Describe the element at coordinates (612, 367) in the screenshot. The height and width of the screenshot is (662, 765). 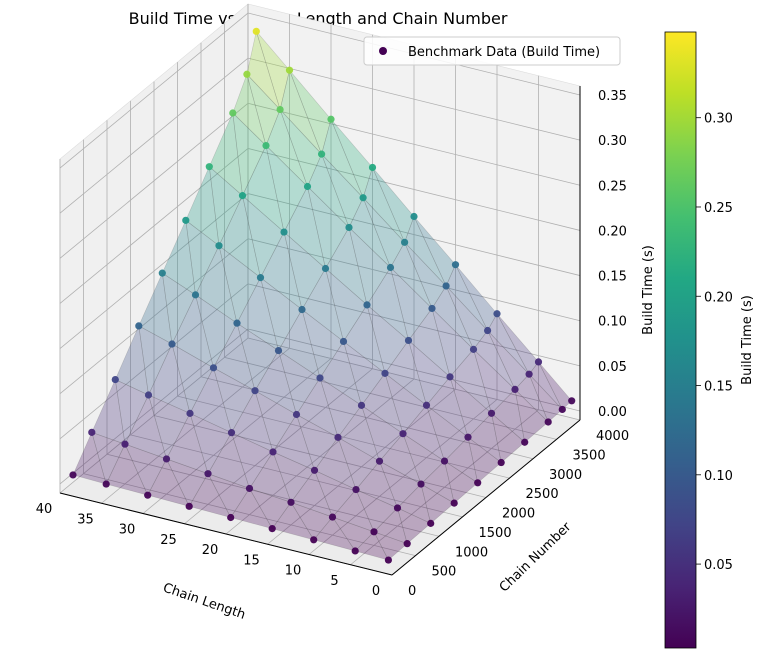
I see `z-tick-label: 0.05` at that location.